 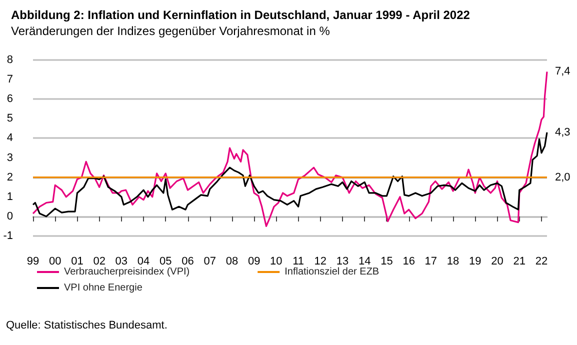 I want to click on y-tick-label: 1, so click(x=9, y=196).